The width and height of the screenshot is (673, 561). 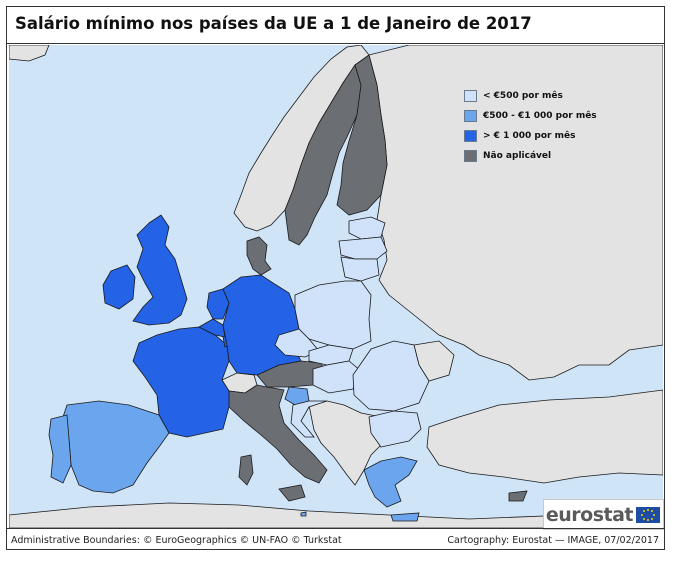 What do you see at coordinates (544, 436) in the screenshot?
I see `turkey` at bounding box center [544, 436].